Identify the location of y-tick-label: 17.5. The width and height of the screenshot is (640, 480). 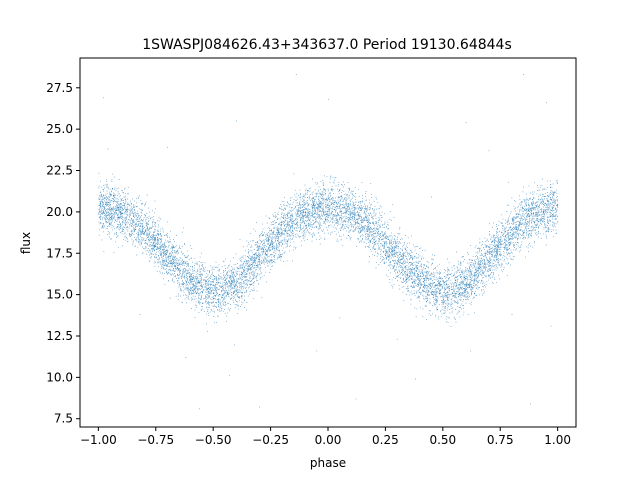
(59, 253).